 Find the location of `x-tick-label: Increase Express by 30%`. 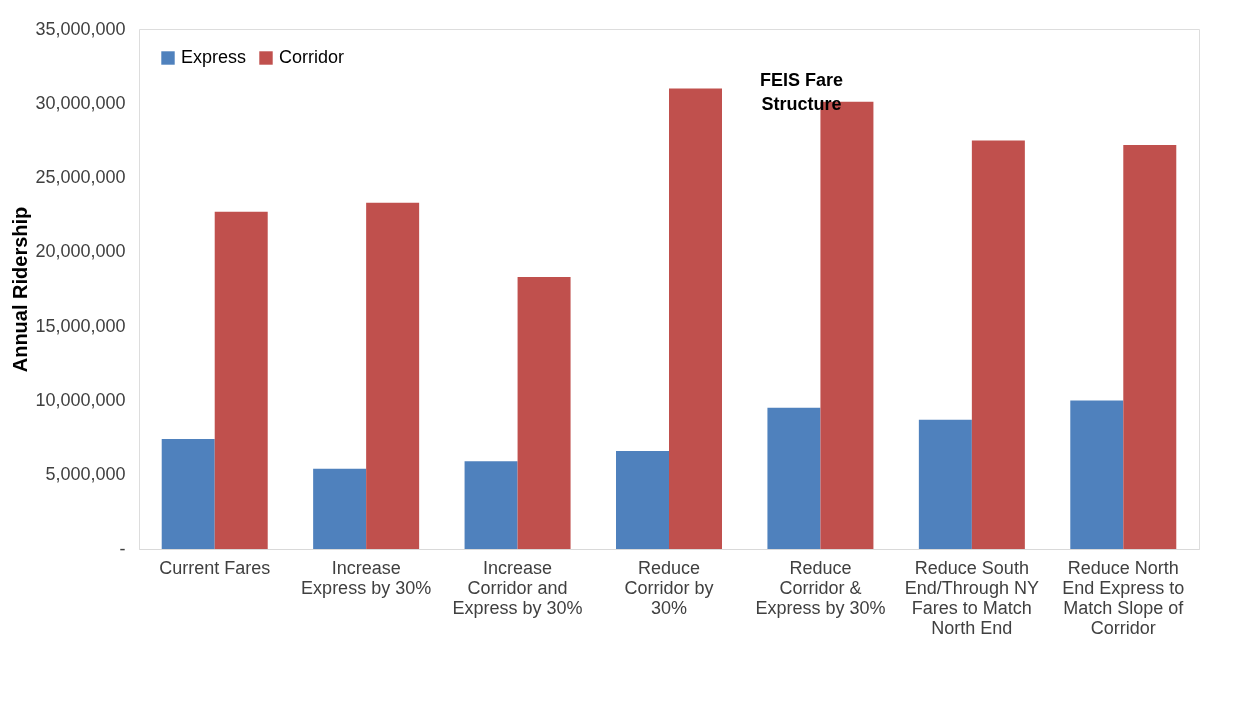

x-tick-label: Increase Express by 30% is located at coordinates (366, 577).